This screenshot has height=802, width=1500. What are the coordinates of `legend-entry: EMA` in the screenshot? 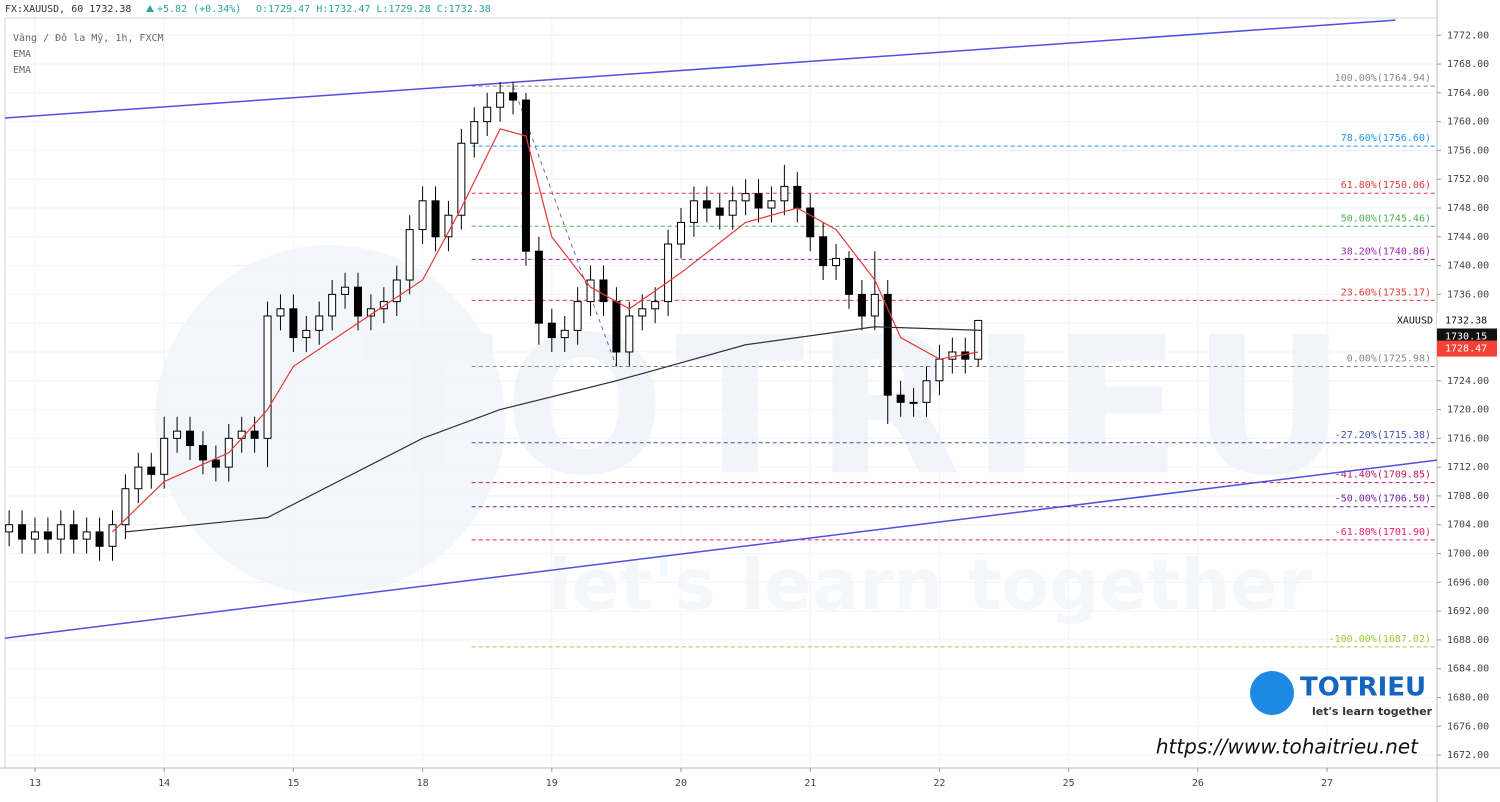 It's located at (22, 54).